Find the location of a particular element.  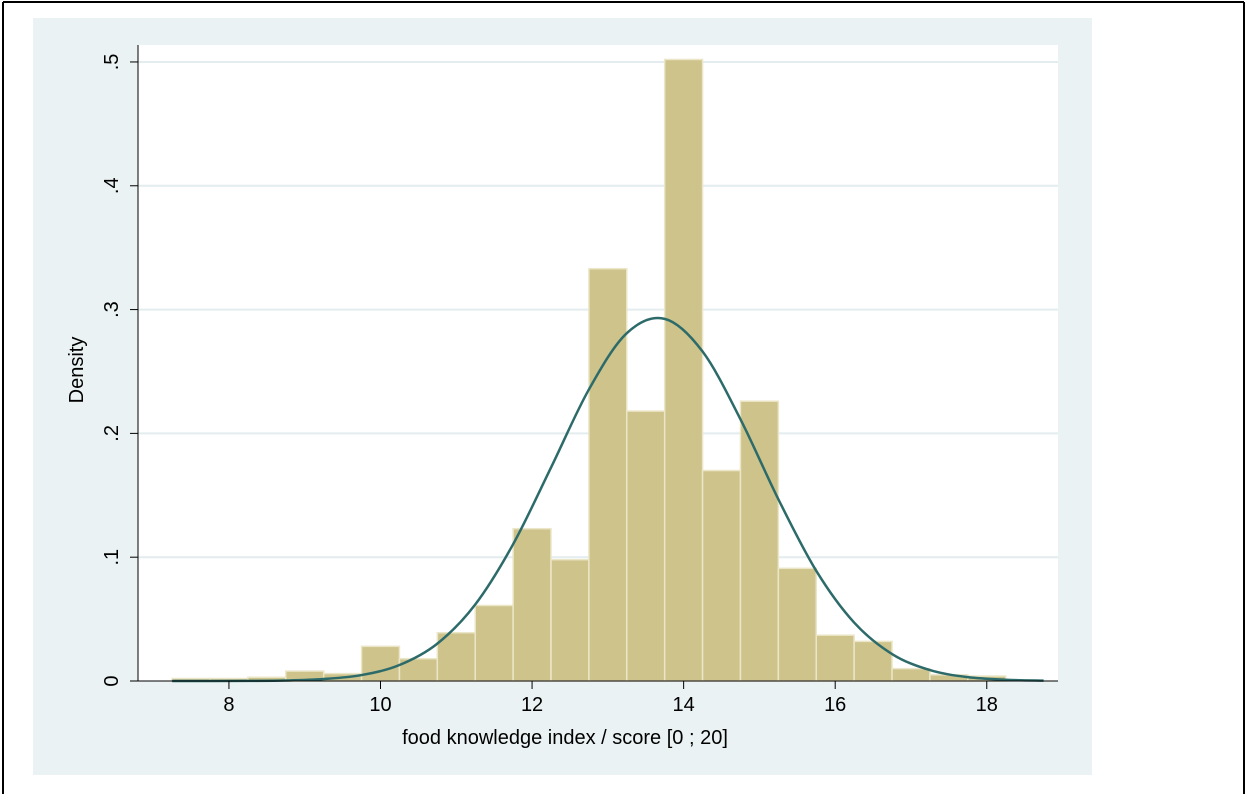

x-tick-label: 10 is located at coordinates (380, 705).